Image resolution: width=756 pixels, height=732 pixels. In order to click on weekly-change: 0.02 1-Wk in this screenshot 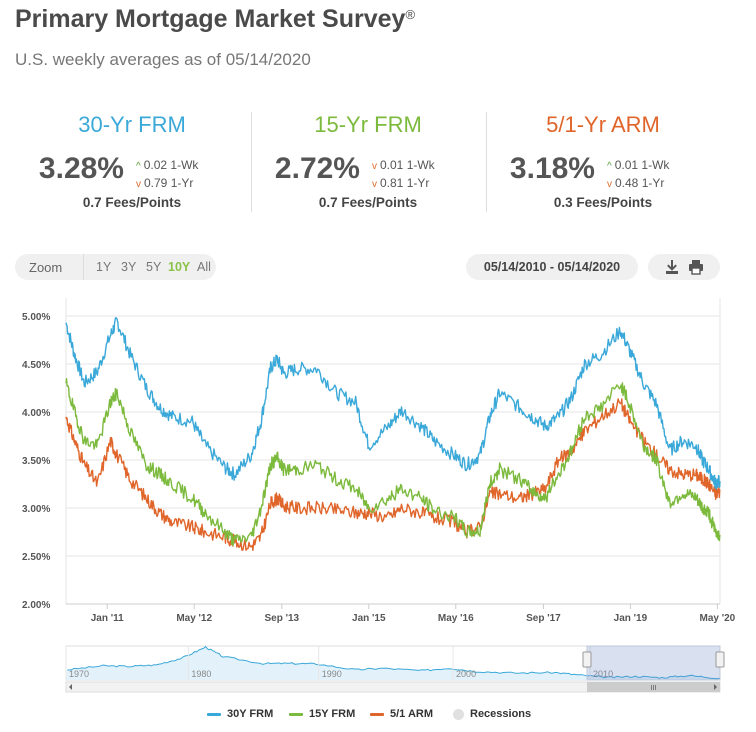, I will do `click(171, 165)`.